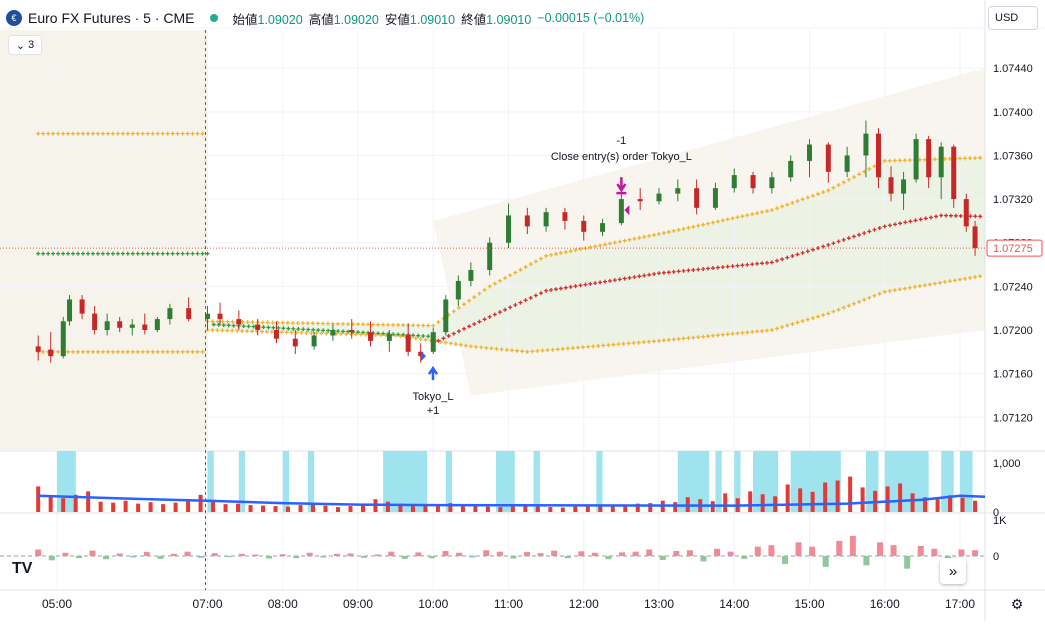  What do you see at coordinates (1000, 521) in the screenshot?
I see `osc-tick-label: 1K` at bounding box center [1000, 521].